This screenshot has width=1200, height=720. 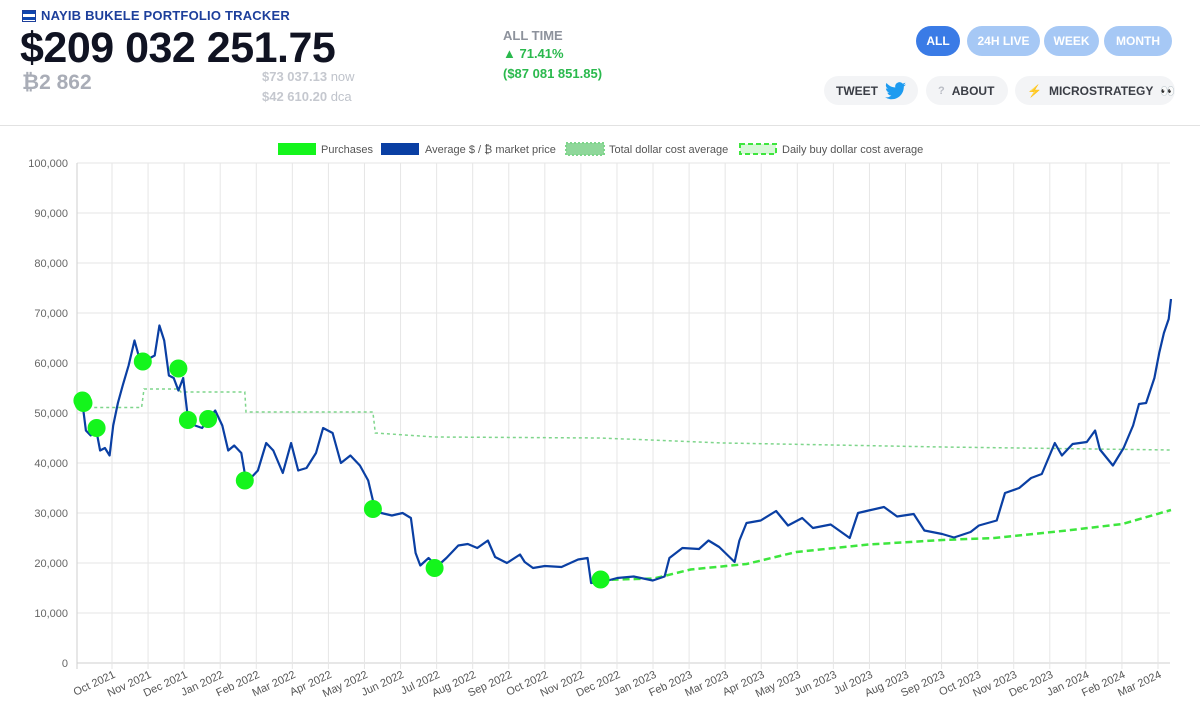 What do you see at coordinates (51, 464) in the screenshot?
I see `y-tick-label: 40,000` at bounding box center [51, 464].